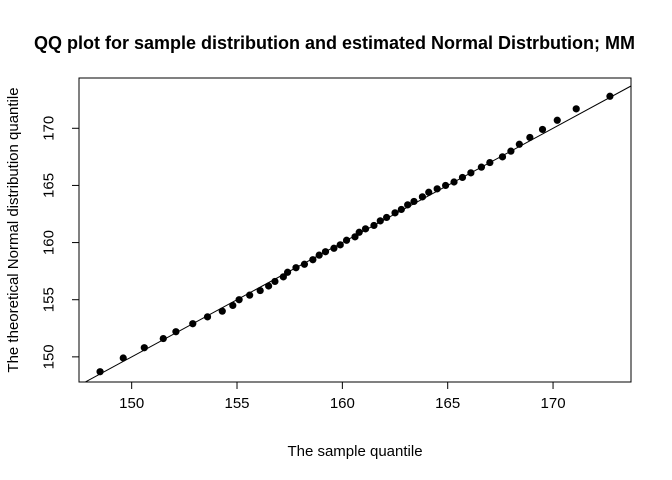 The image size is (672, 480). What do you see at coordinates (49, 242) in the screenshot?
I see `y-tick-label: 160` at bounding box center [49, 242].